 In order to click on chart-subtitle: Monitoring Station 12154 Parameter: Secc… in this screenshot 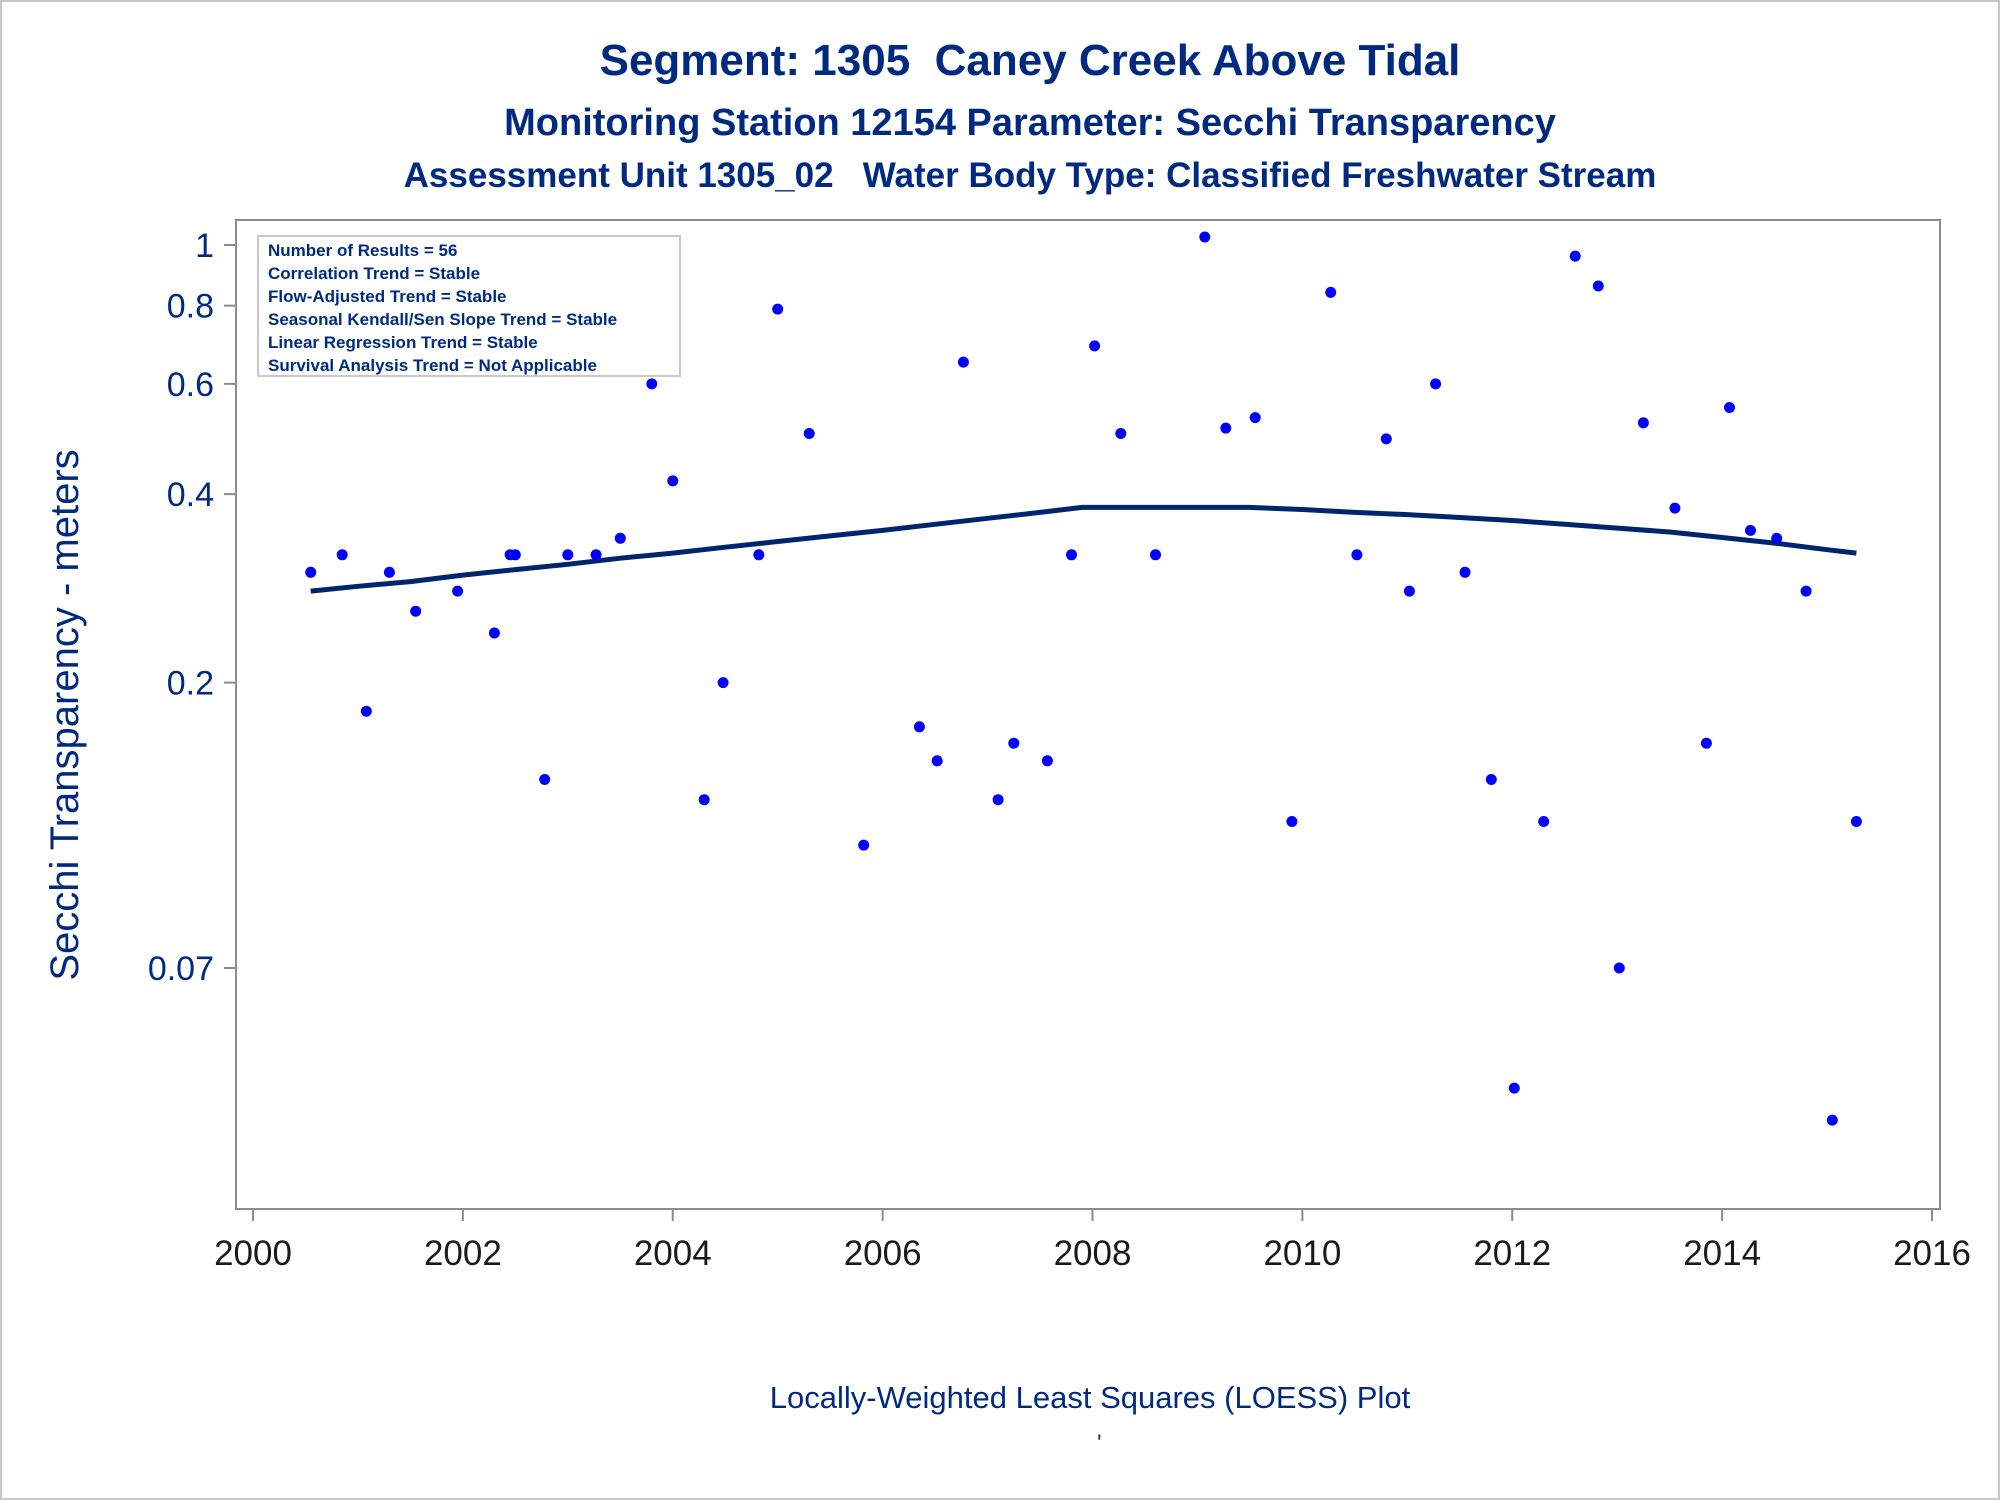, I will do `click(1030, 123)`.